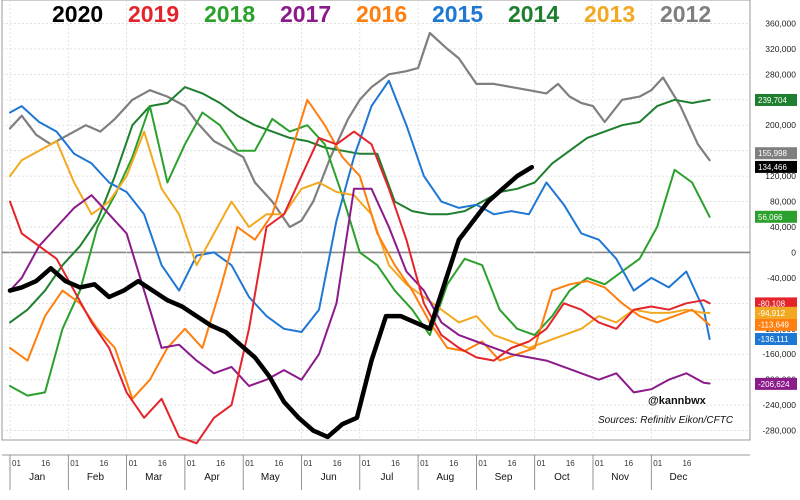  What do you see at coordinates (779, 431) in the screenshot?
I see `y-tick-label: -280,000` at bounding box center [779, 431].